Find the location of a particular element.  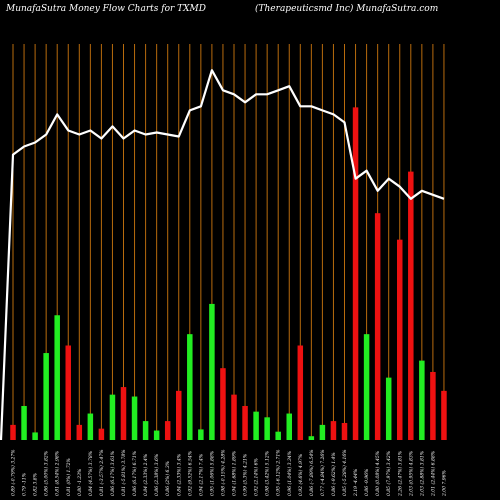

x-tick-label: 0.94 (2.17%) 7.4% is located at coordinates (200, 475).